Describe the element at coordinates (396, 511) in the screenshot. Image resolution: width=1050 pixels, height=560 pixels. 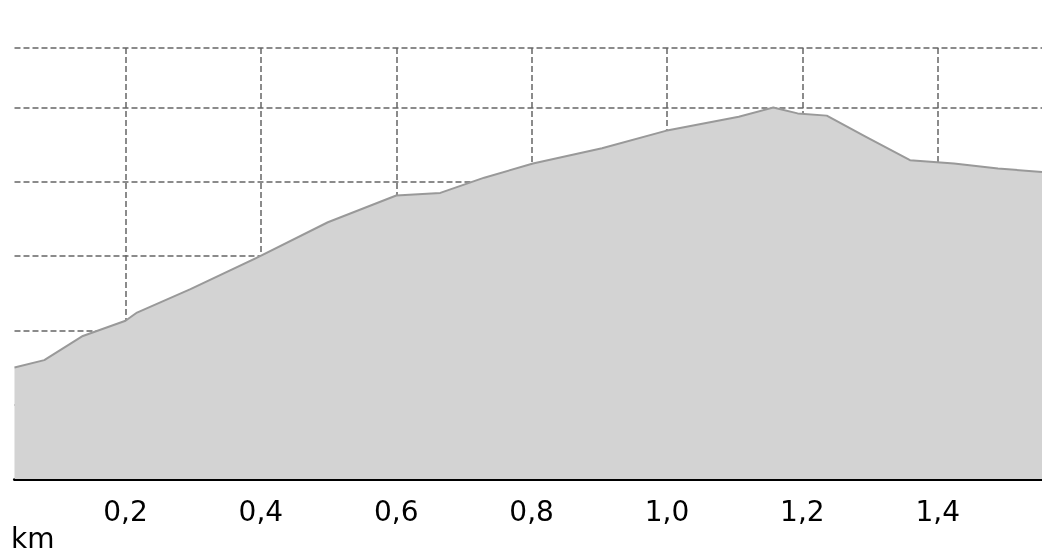
I see `x-tick-label: 0,6` at that location.